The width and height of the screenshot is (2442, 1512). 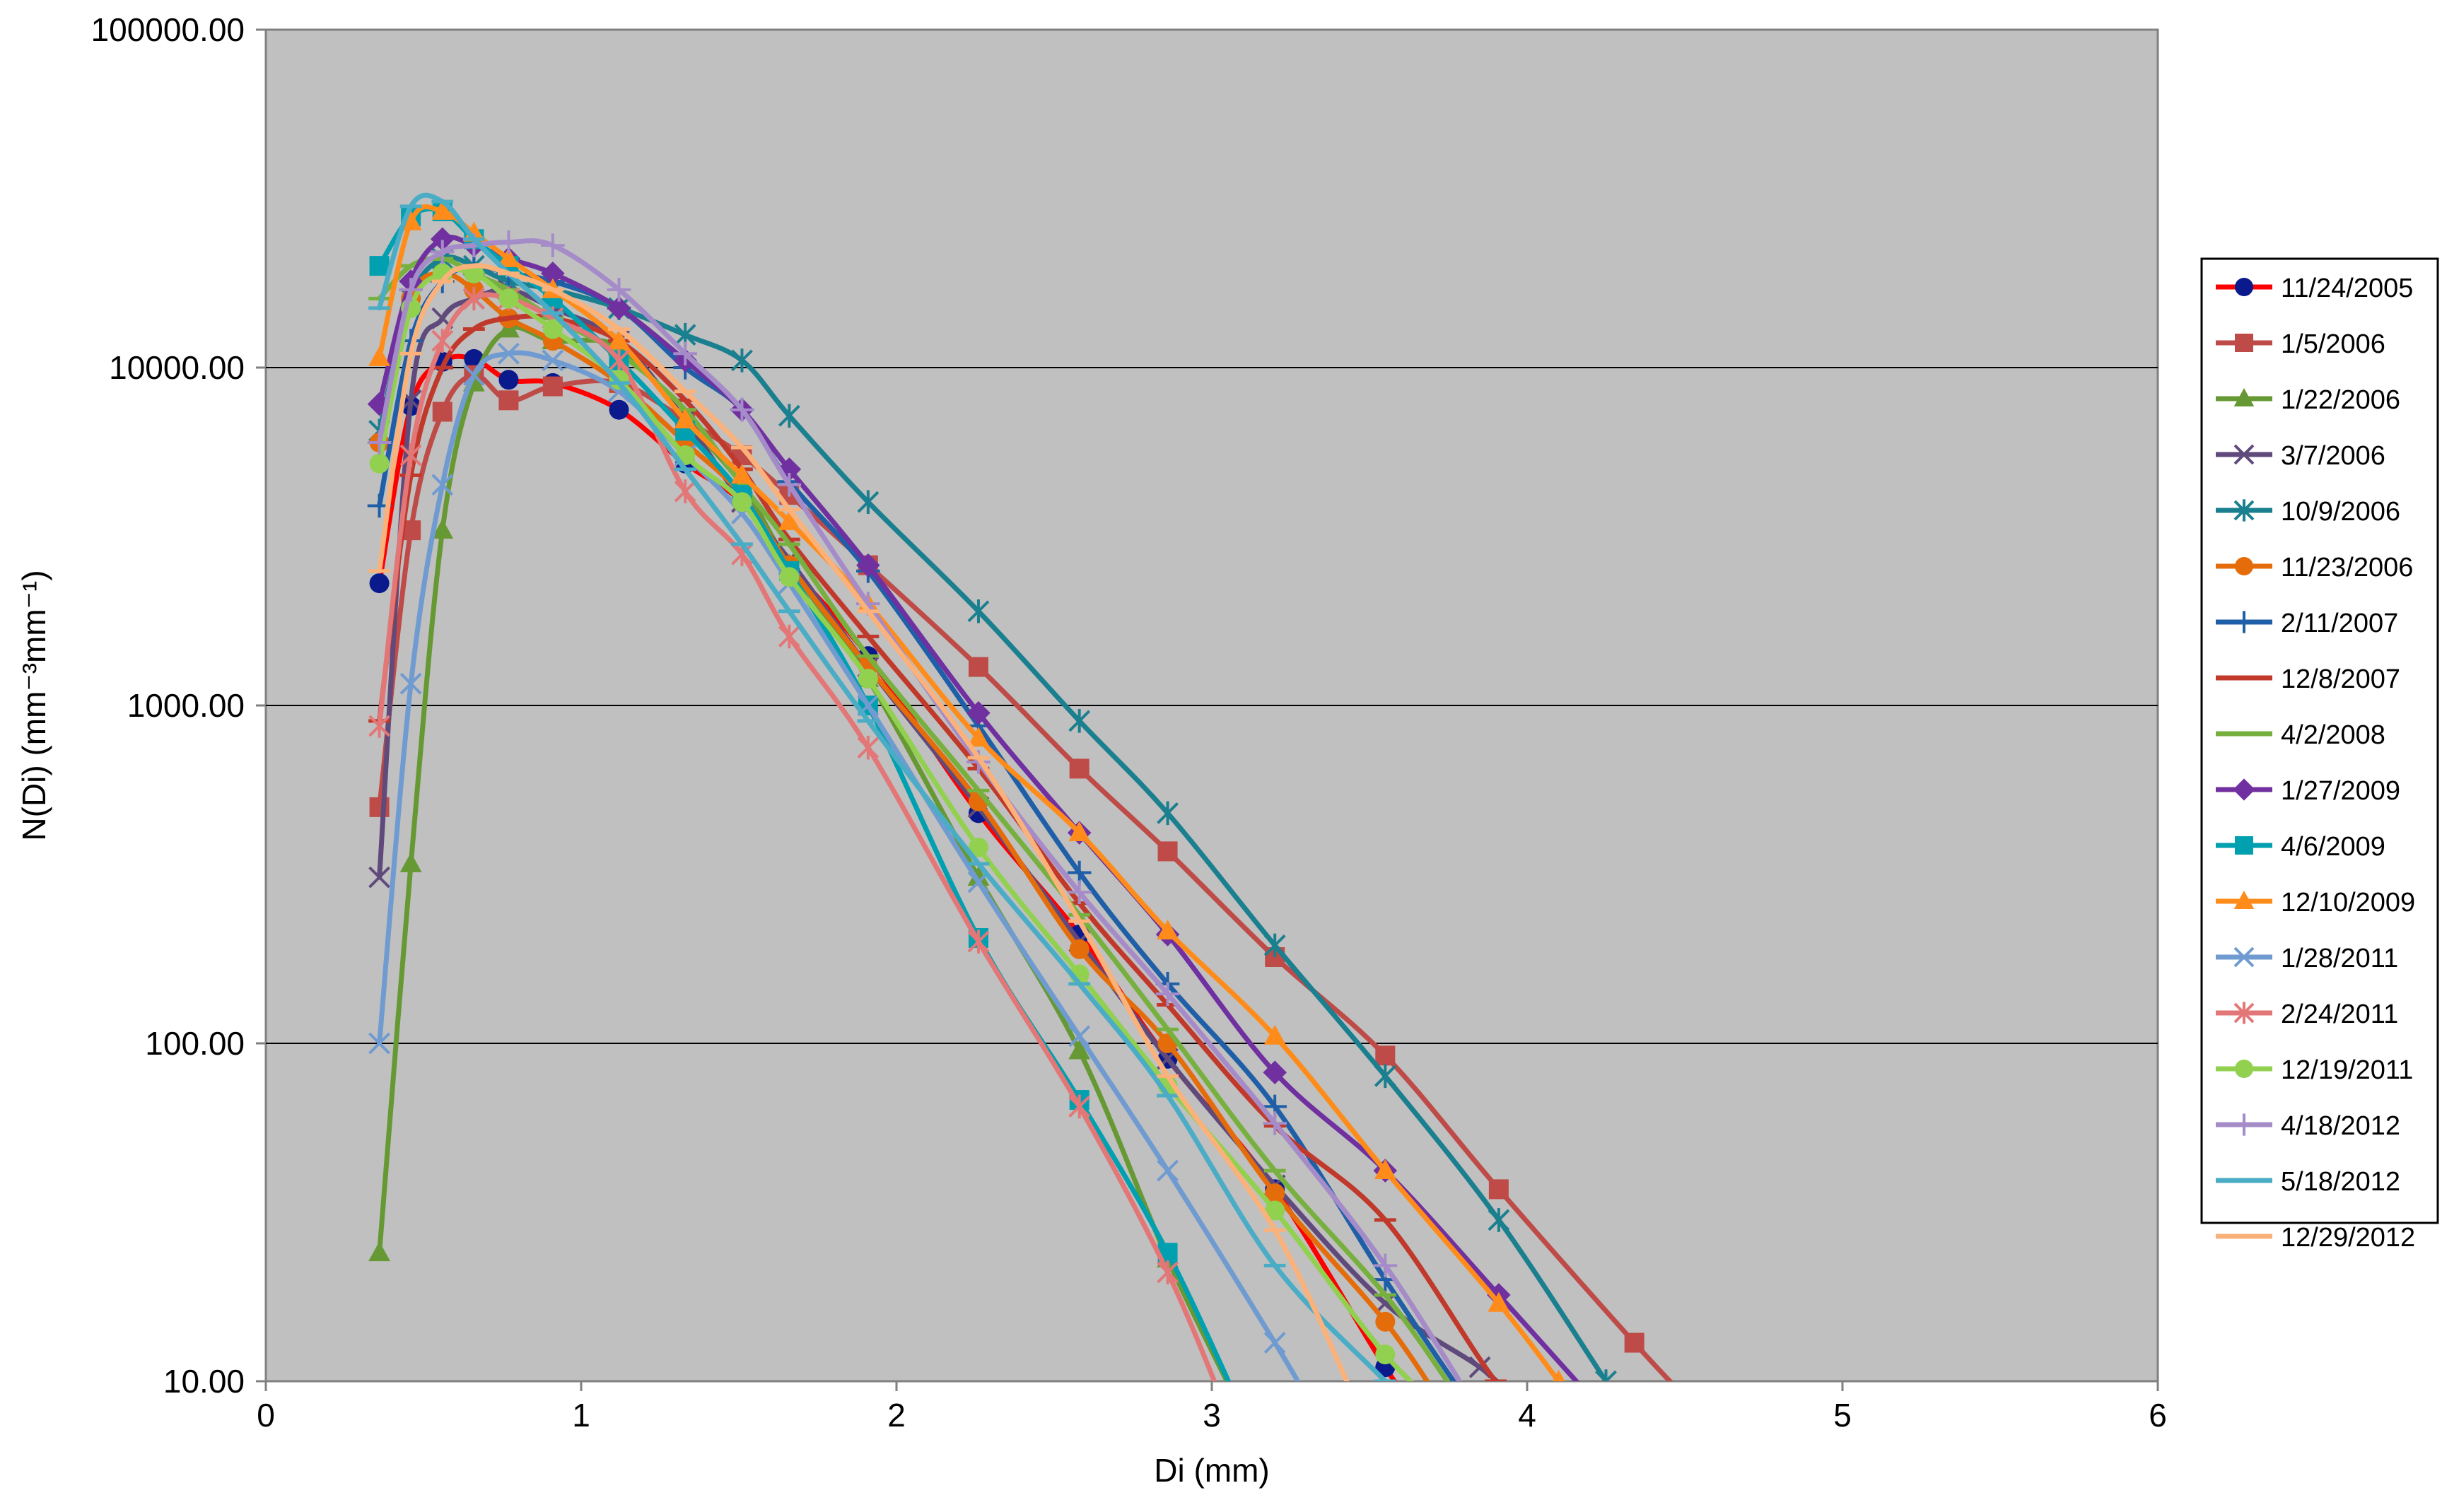 I want to click on legend-label: 4/6/2009, so click(x=2333, y=847).